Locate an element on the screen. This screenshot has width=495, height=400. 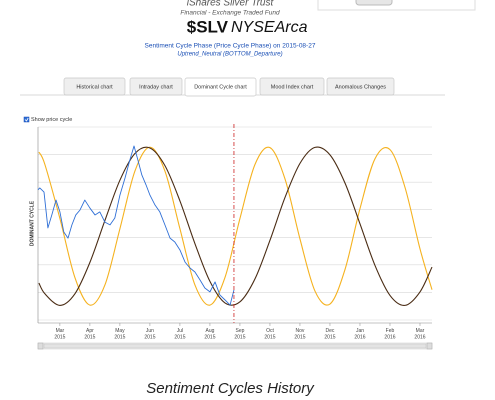
tab-label: Intraday chart is located at coordinates (156, 87).